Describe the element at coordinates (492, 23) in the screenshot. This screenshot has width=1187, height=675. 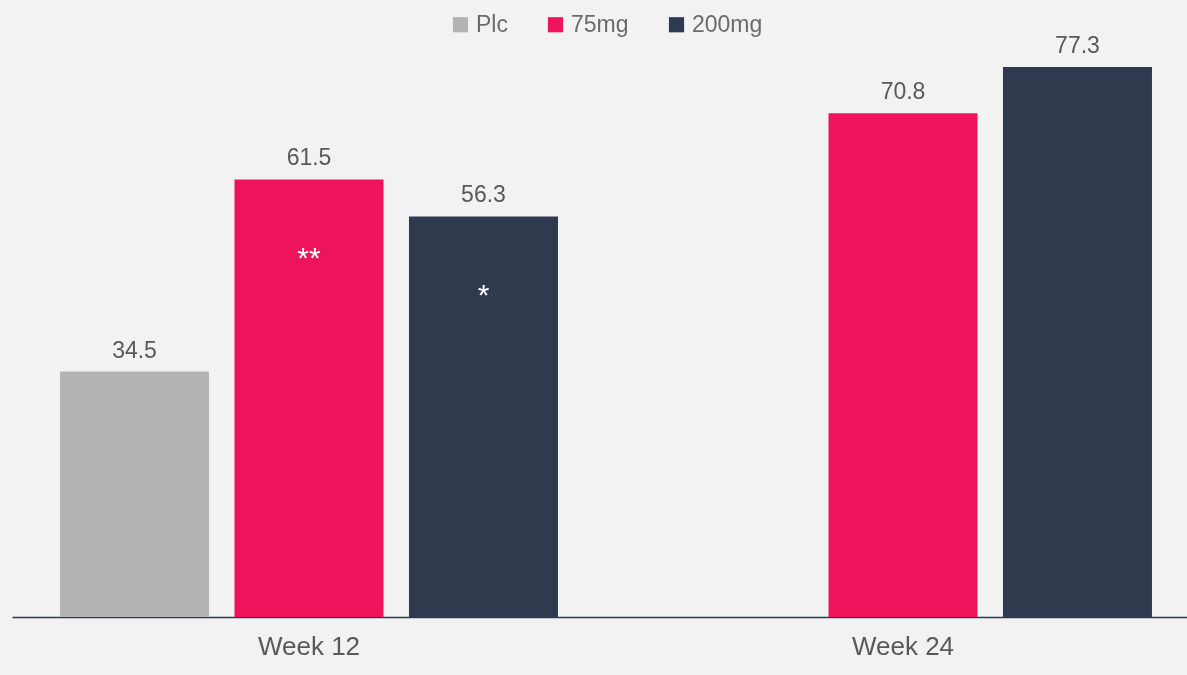
I see `legend-label: Plc` at that location.